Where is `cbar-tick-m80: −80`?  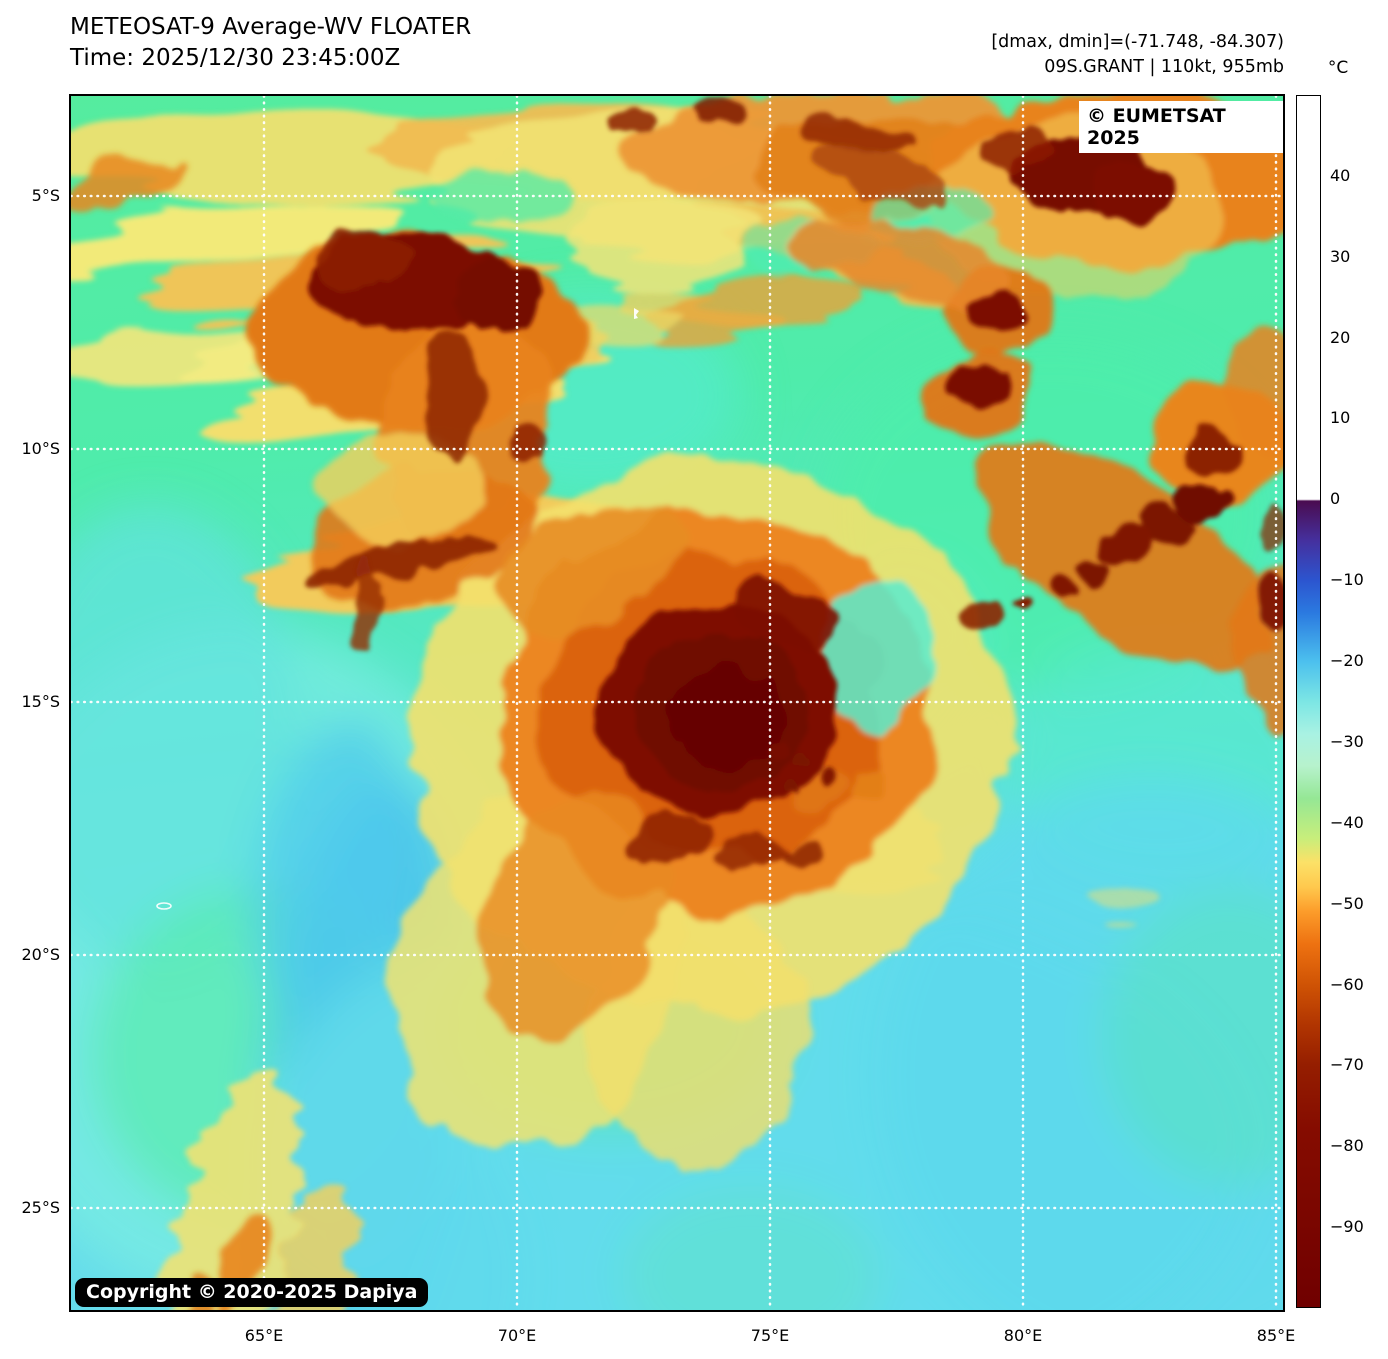 cbar-tick-m80: −80 is located at coordinates (1347, 1146).